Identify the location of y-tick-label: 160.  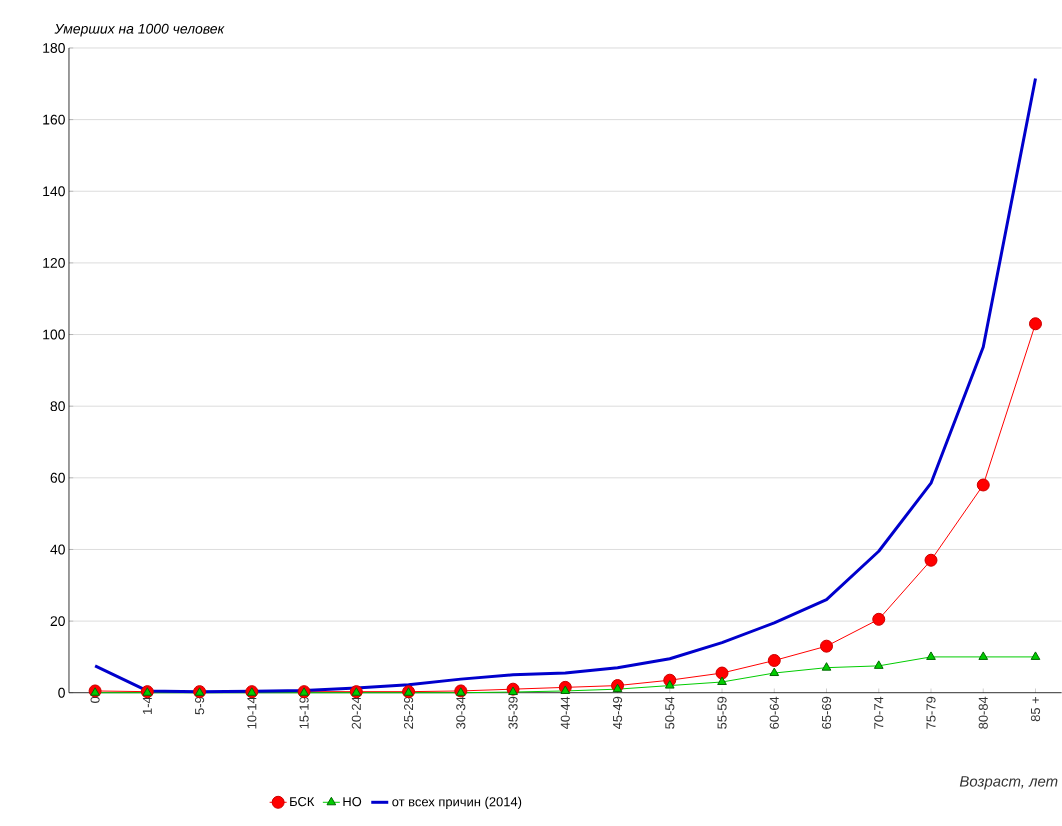
(54, 119).